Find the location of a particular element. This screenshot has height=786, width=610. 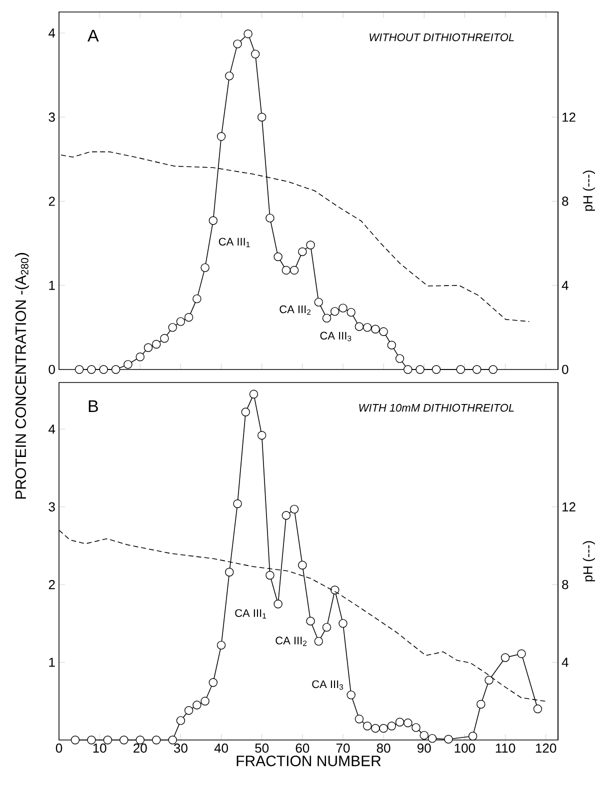

y-tick-label: 0 is located at coordinates (51, 369).